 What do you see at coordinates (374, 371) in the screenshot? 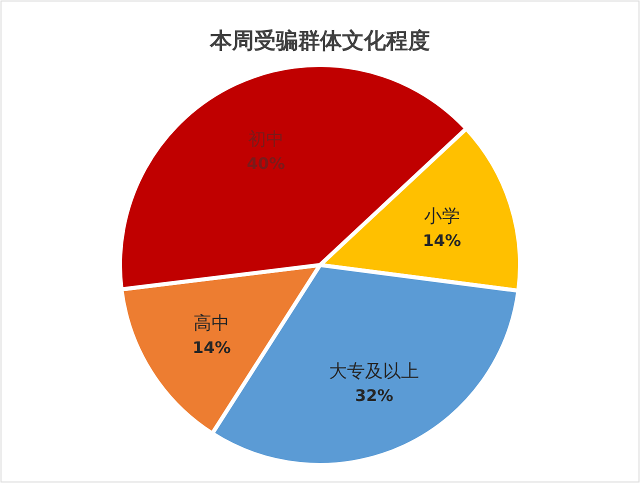
I see `slice-label: 大专及以上` at bounding box center [374, 371].